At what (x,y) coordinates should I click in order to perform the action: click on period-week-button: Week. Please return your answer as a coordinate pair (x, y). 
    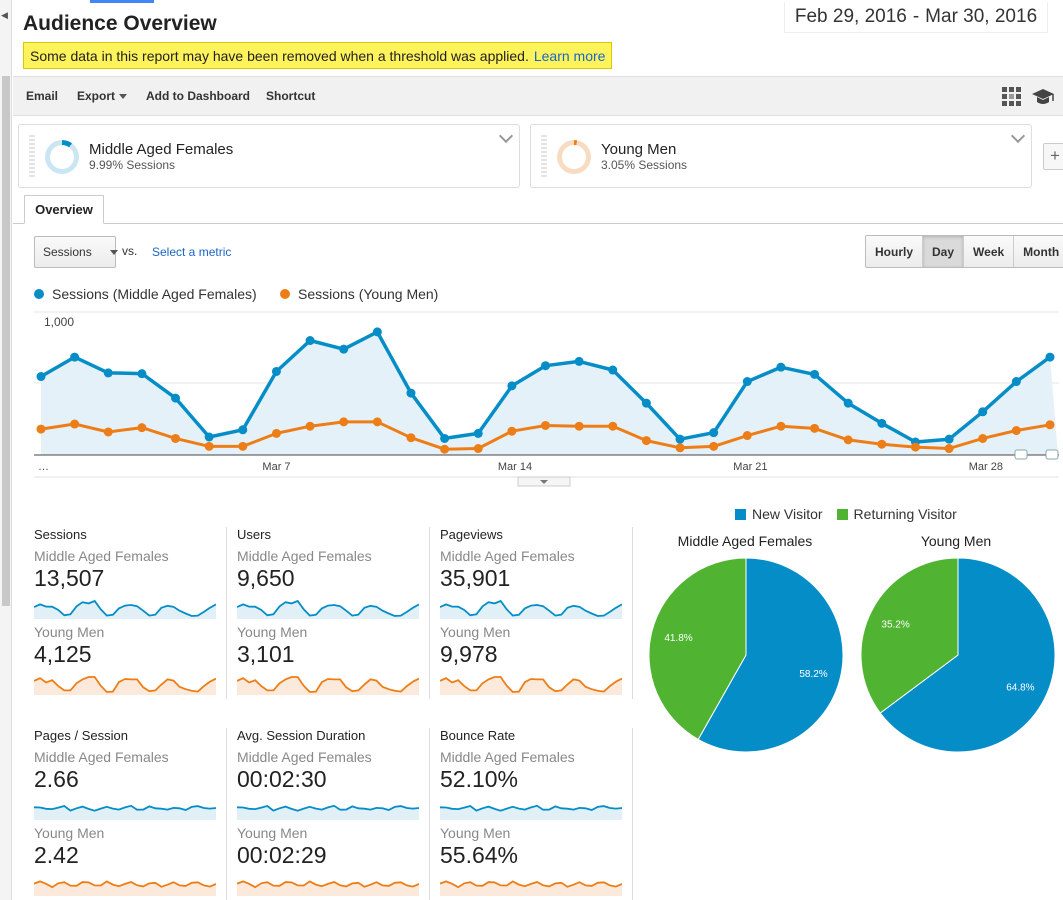
    Looking at the image, I should click on (989, 251).